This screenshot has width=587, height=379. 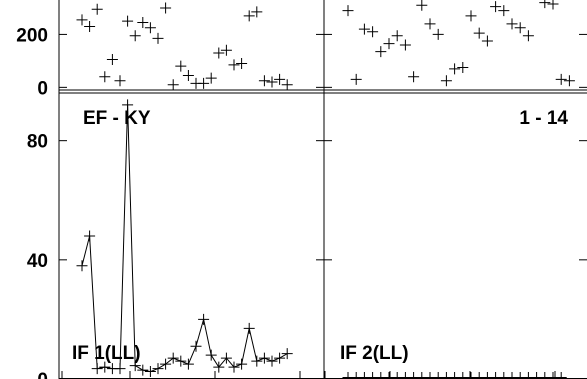 I want to click on panel-top-left: 0 200, so click(x=170, y=50).